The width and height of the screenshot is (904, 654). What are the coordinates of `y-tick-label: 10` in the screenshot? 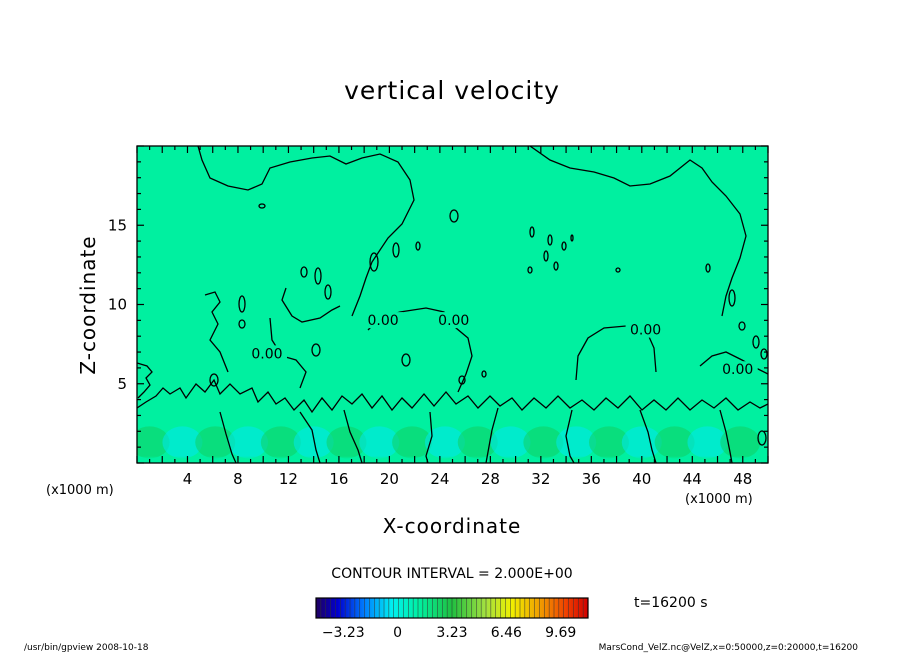 It's located at (117, 305).